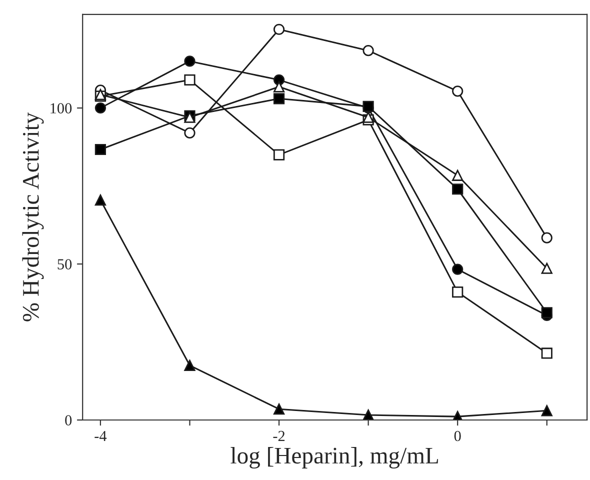  Describe the element at coordinates (61, 108) in the screenshot. I see `y-tick-label: 100` at that location.